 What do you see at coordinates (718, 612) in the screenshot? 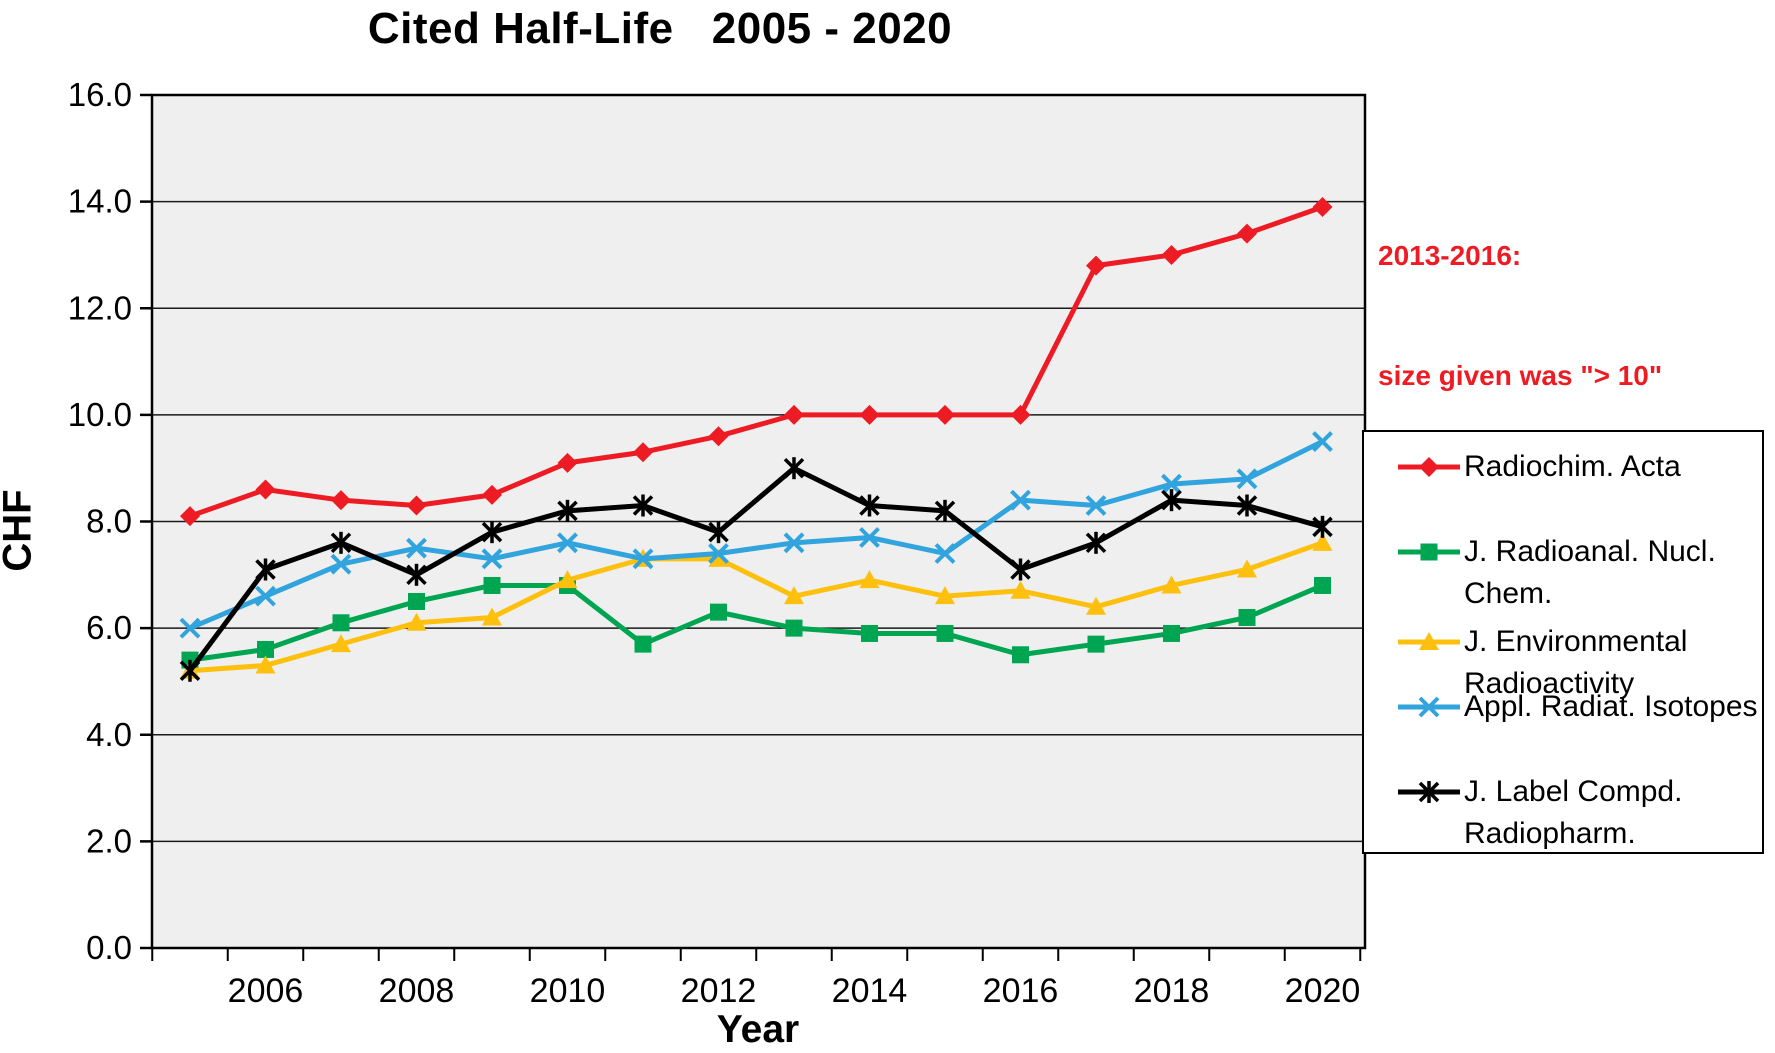
I see `series-1-marker-2012` at bounding box center [718, 612].